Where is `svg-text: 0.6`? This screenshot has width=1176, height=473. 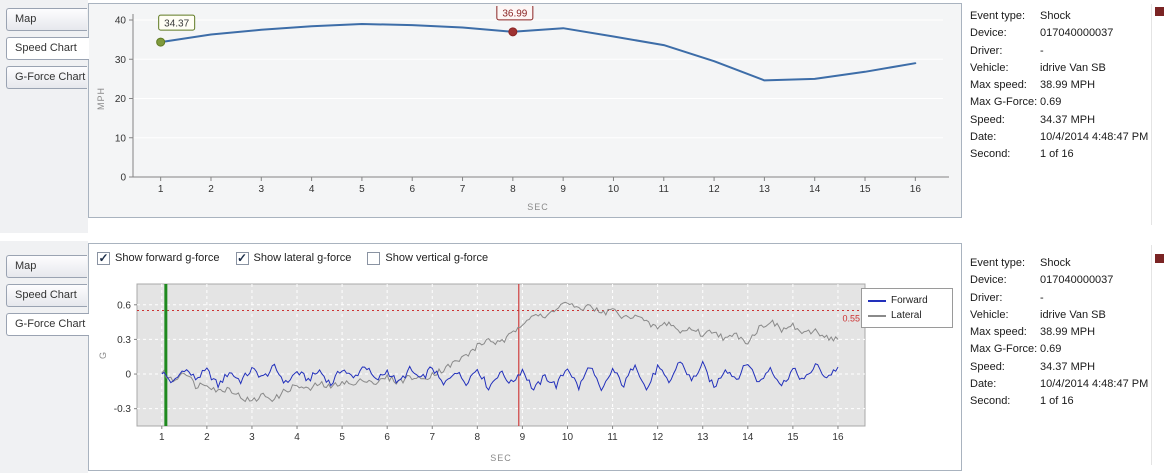
svg-text: 0.6 is located at coordinates (124, 305).